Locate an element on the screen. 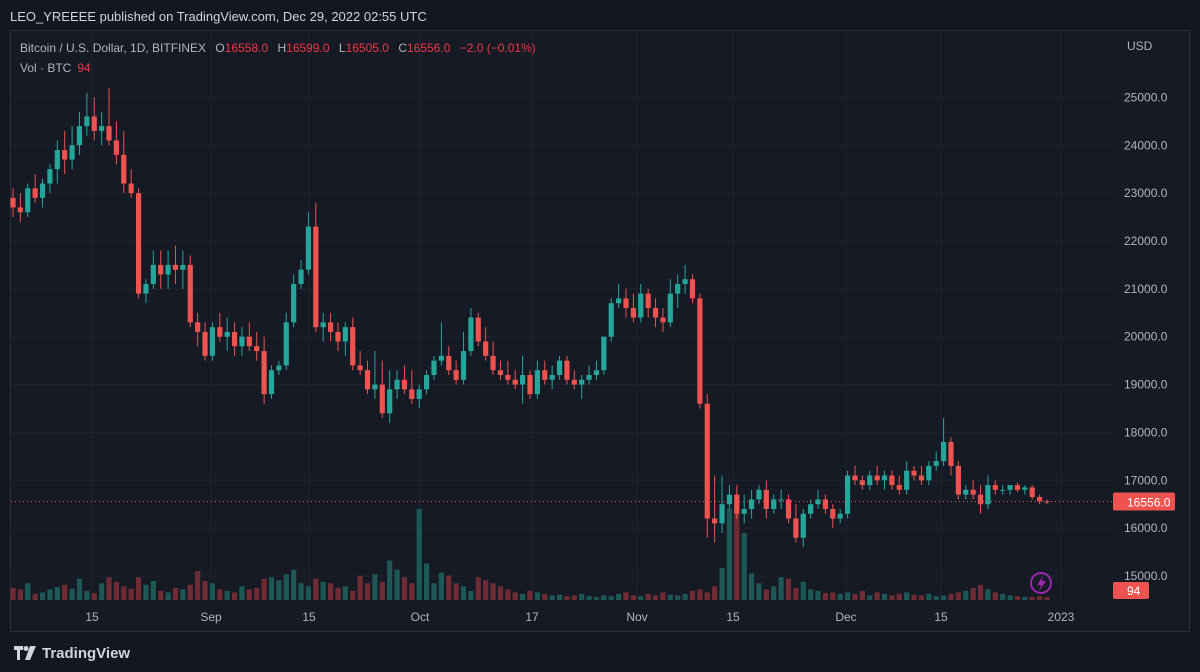  lightning-icon-circle is located at coordinates (1041, 583).